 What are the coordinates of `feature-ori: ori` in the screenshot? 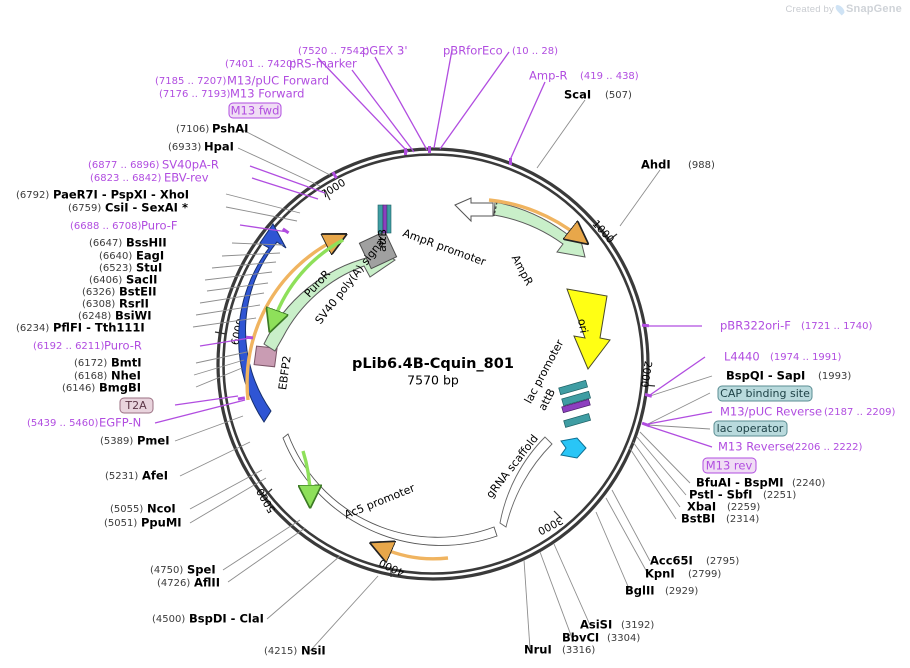 It's located at (588, 329).